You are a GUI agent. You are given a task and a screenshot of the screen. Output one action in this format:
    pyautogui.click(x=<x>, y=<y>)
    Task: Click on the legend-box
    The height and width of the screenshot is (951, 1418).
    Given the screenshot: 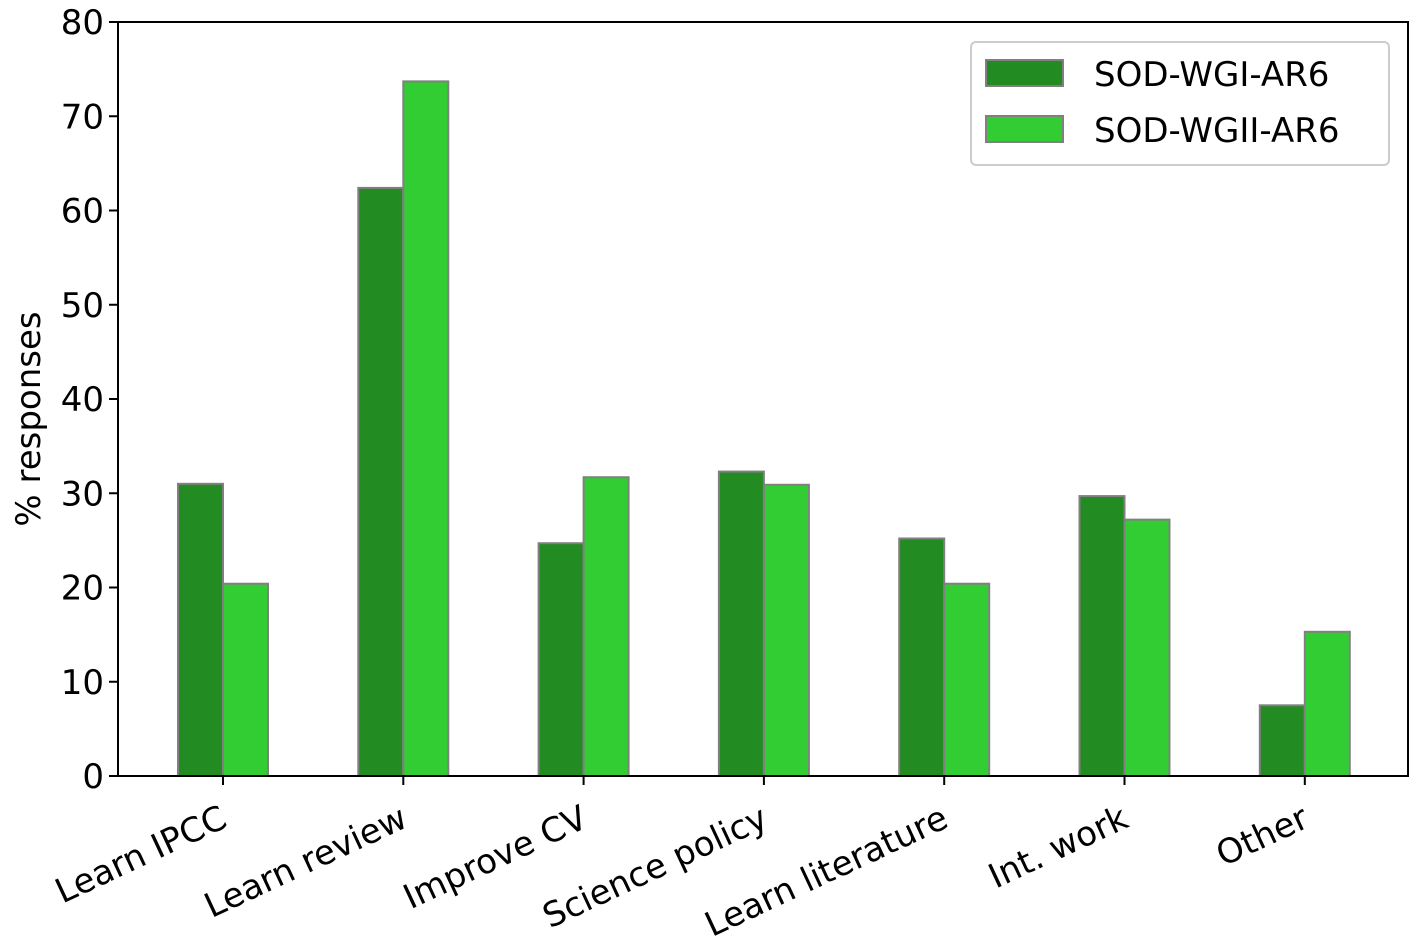 What is the action you would take?
    pyautogui.click(x=1180, y=103)
    